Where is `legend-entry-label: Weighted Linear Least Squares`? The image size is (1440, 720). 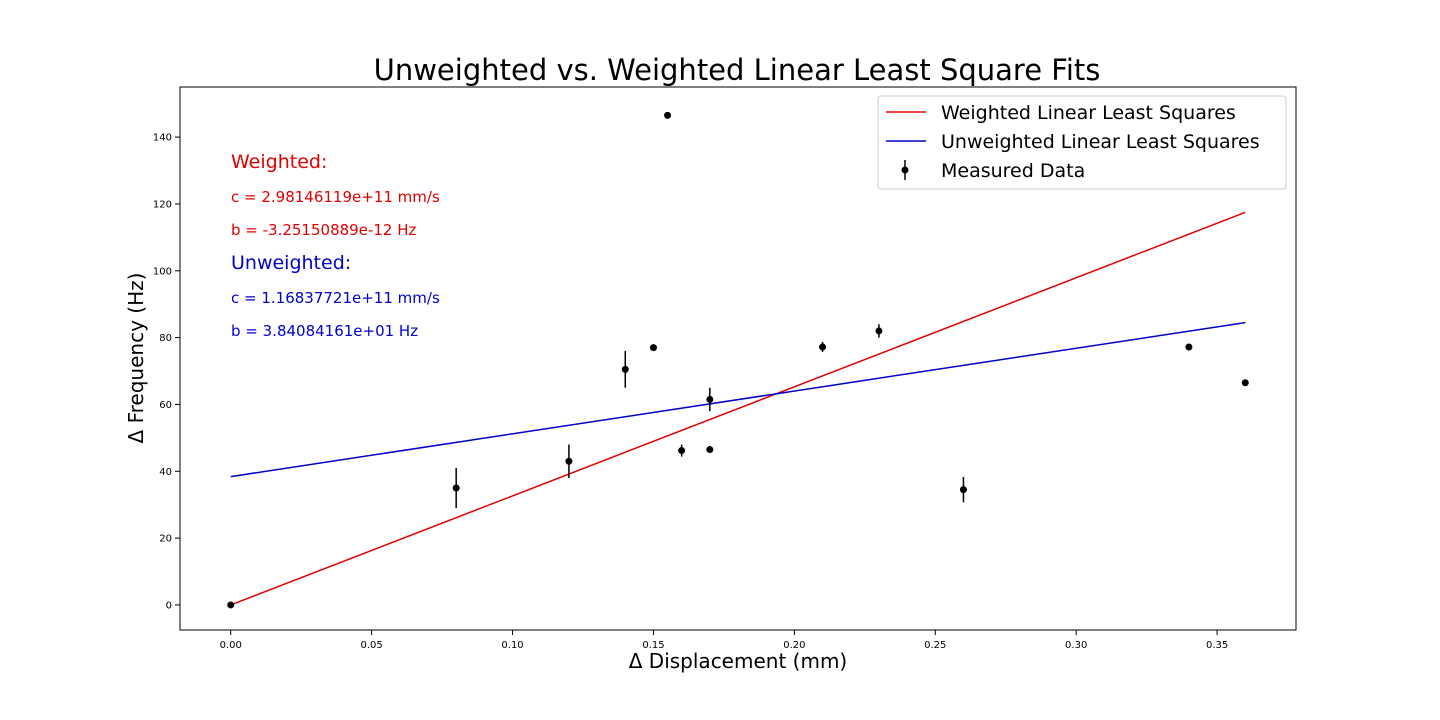 legend-entry-label: Weighted Linear Least Squares is located at coordinates (1088, 113).